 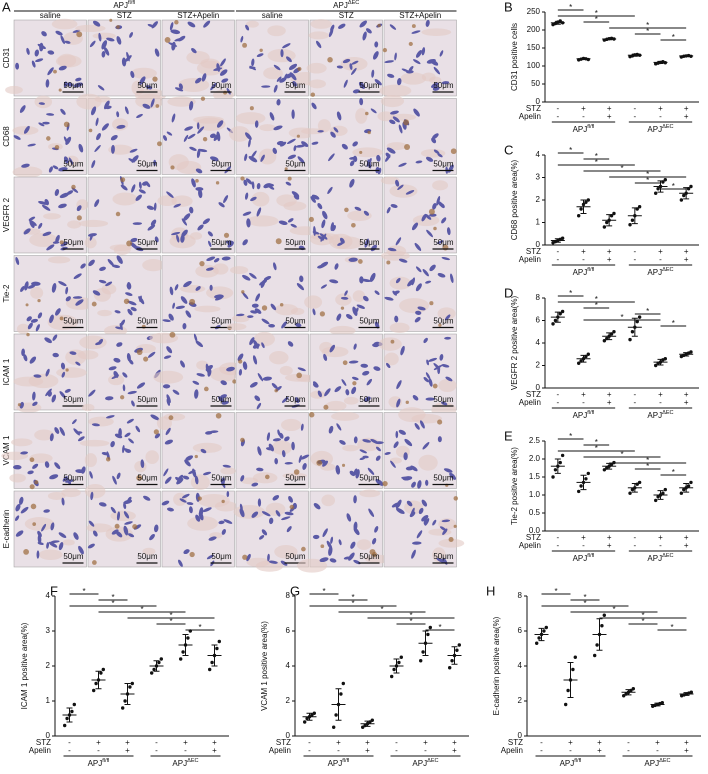 I want to click on y-tick-label: 0, so click(x=48, y=735).